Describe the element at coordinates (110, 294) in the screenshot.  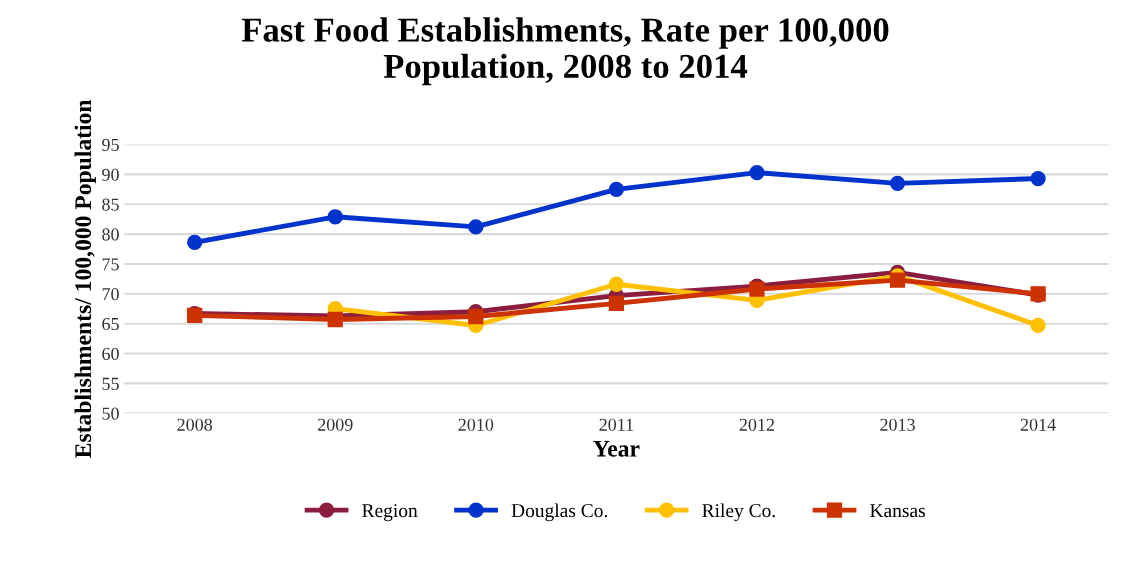
I see `y-tick-label: 70` at that location.